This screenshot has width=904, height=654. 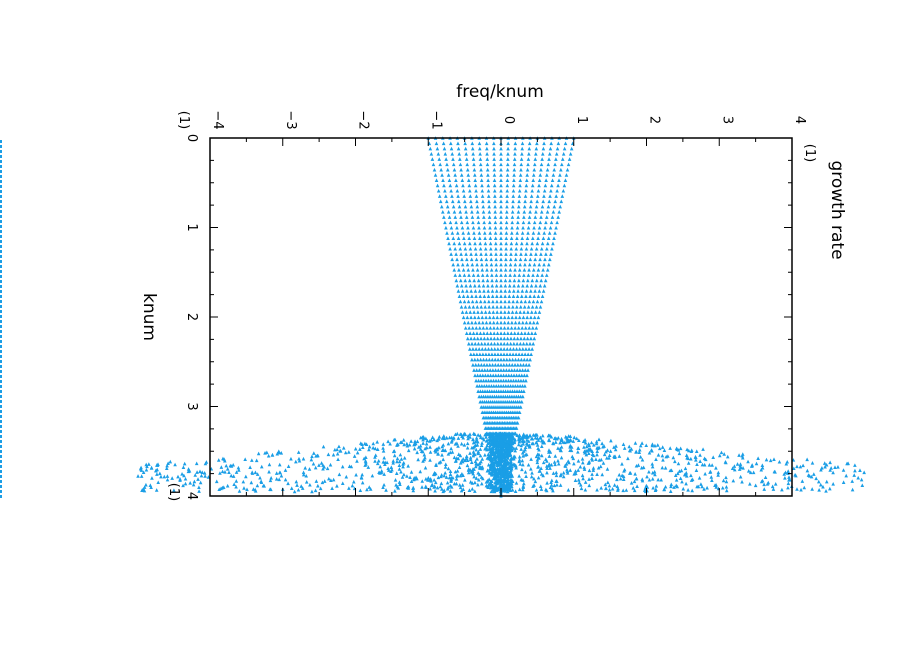 I want to click on left-tick-label: 1, so click(x=191, y=227).